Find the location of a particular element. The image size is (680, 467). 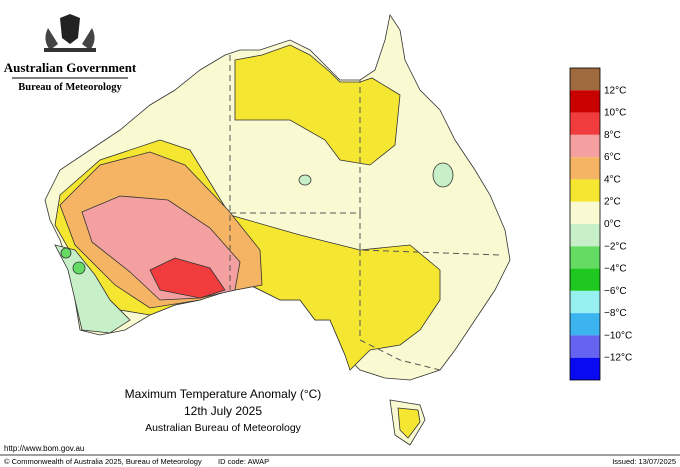

footer-issued: Issued: 13/07/2025 is located at coordinates (644, 461).